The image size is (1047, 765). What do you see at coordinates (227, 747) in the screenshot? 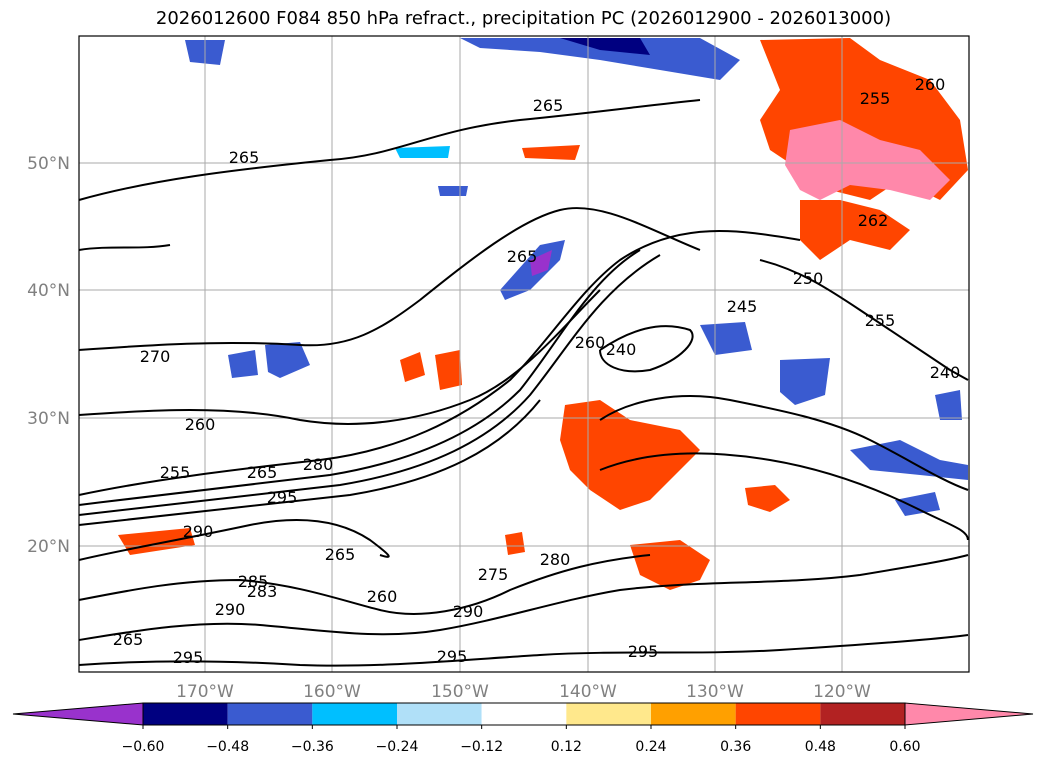
I see `colorbar-tick-label: −0.48` at bounding box center [227, 747].